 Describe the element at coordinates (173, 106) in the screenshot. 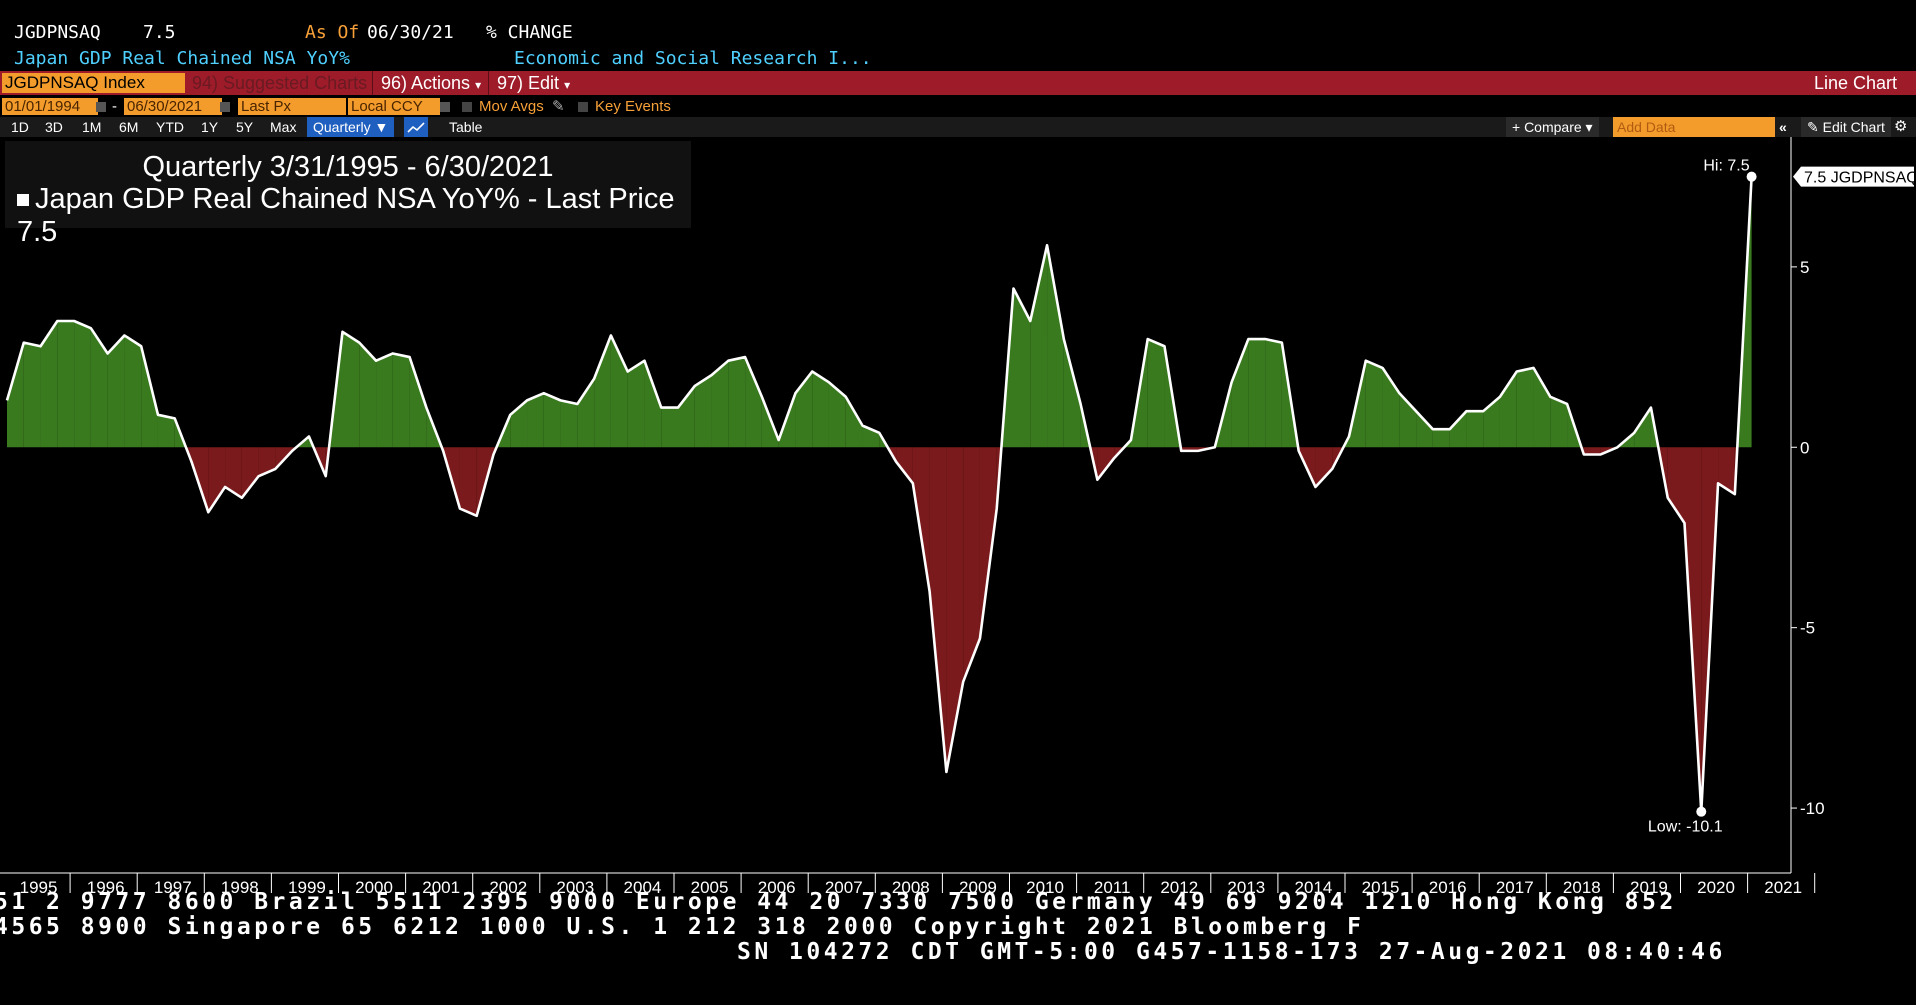

I see `end-date-field: 06/30/2021` at that location.